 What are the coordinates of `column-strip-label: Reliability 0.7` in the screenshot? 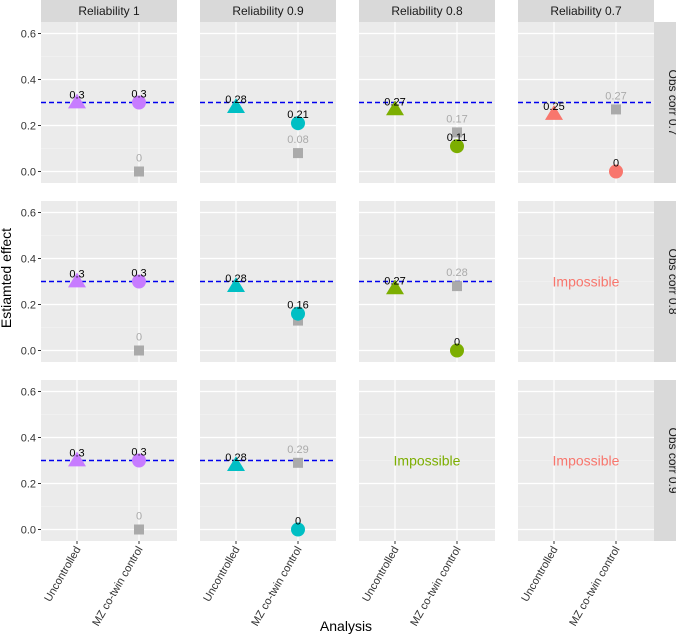 It's located at (586, 11).